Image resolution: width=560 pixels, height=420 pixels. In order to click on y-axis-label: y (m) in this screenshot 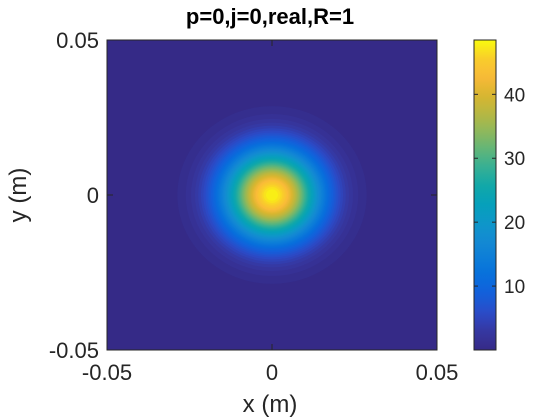, I will do `click(18, 195)`.